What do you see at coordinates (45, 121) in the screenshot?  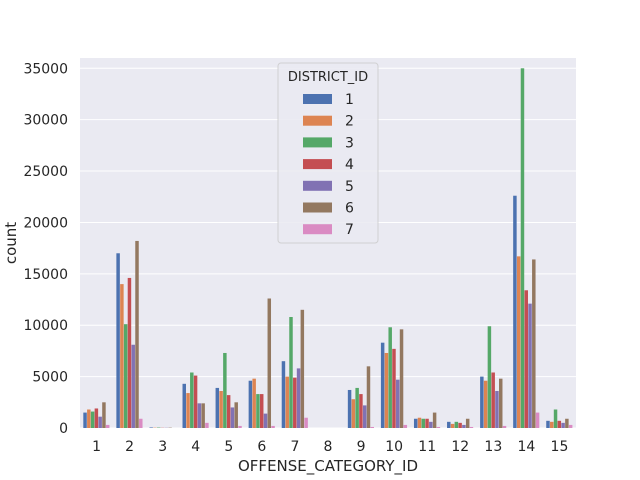 I see `y-tick-label: 30000` at bounding box center [45, 121].